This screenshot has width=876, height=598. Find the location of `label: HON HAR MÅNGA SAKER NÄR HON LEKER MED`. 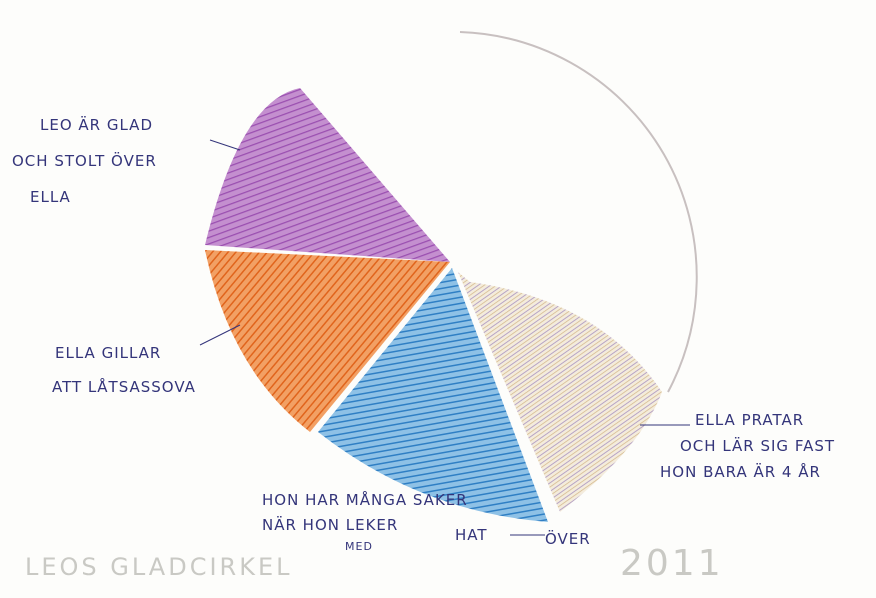

label: HON HAR MÅNGA SAKER NÄR HON LEKER MED is located at coordinates (365, 521).